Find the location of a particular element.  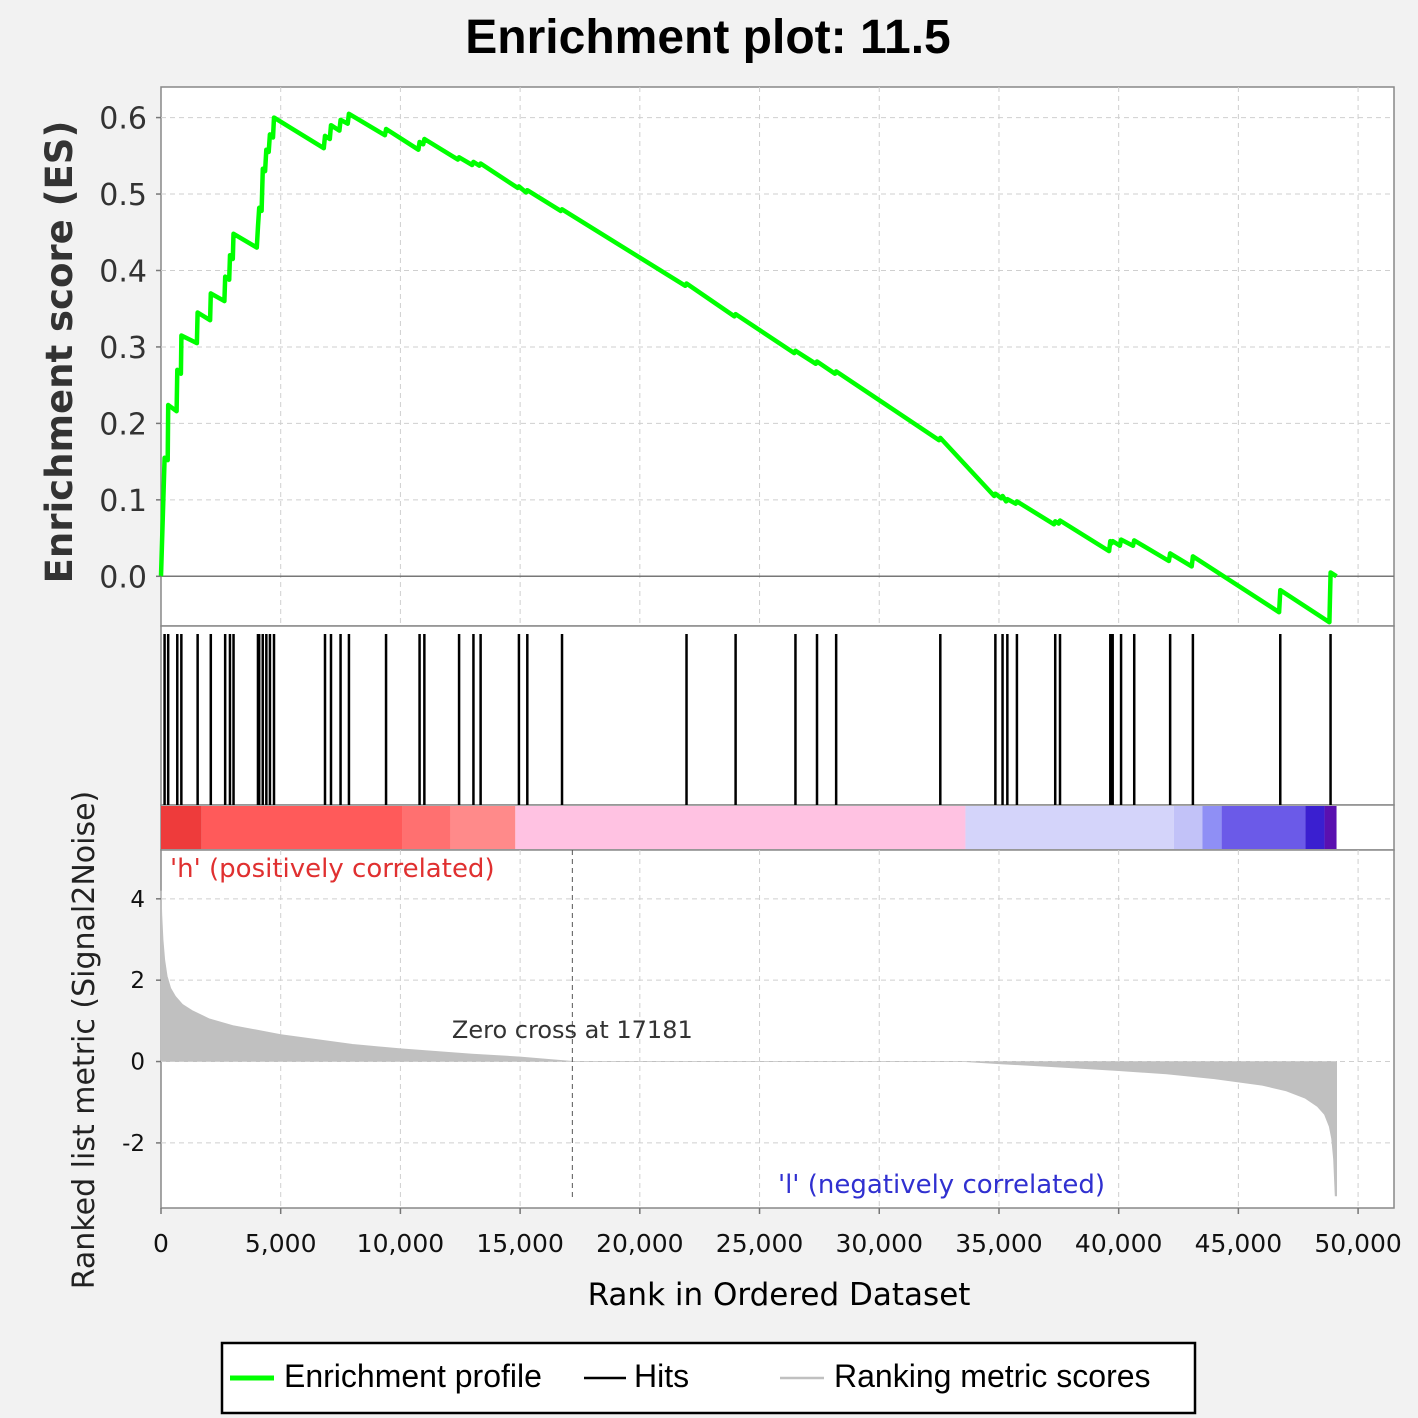

top-y-tick-label: 0.4 is located at coordinates (123, 271).